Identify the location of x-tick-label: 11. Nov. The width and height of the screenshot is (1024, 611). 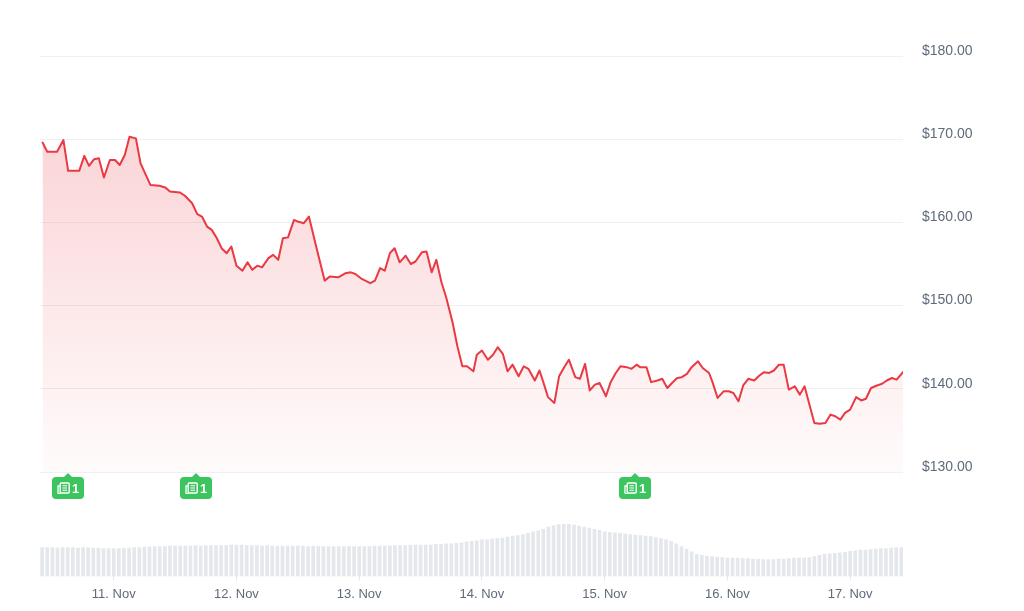
(114, 593).